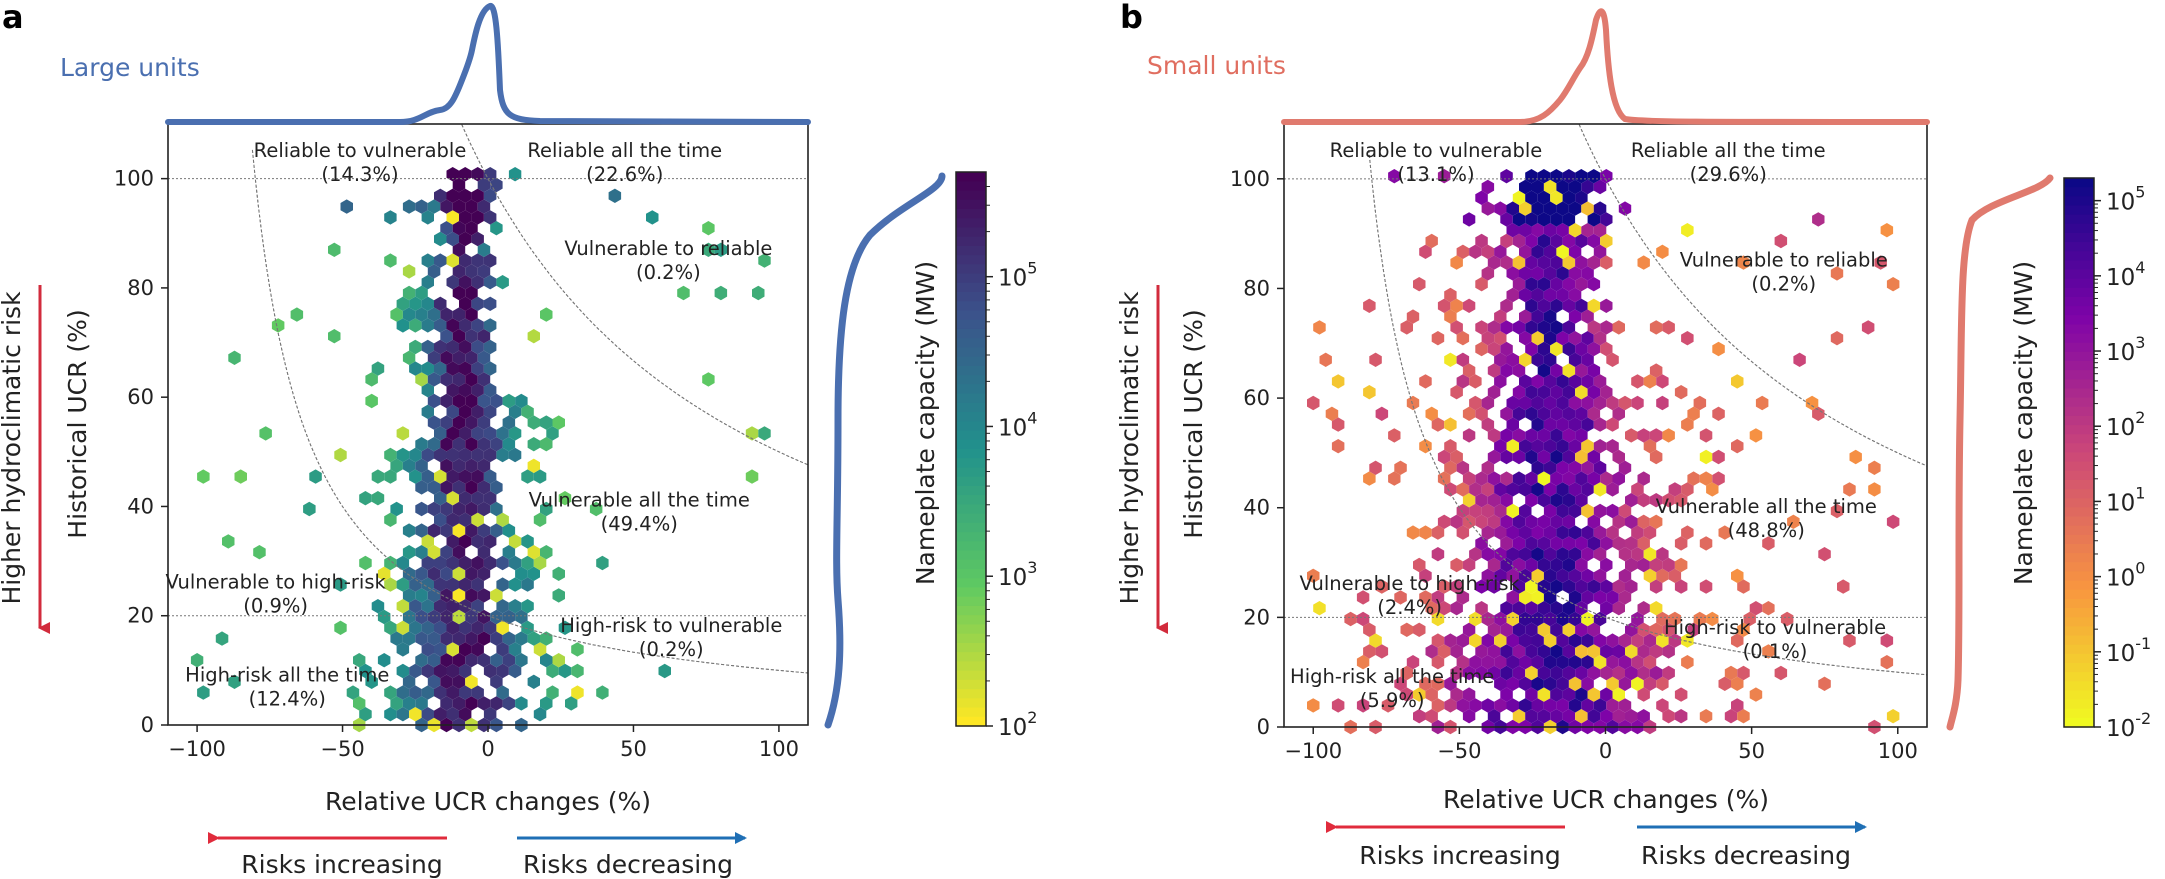 This screenshot has width=2165, height=879. Describe the element at coordinates (1131, 18) in the screenshot. I see `panel-letter: b` at that location.